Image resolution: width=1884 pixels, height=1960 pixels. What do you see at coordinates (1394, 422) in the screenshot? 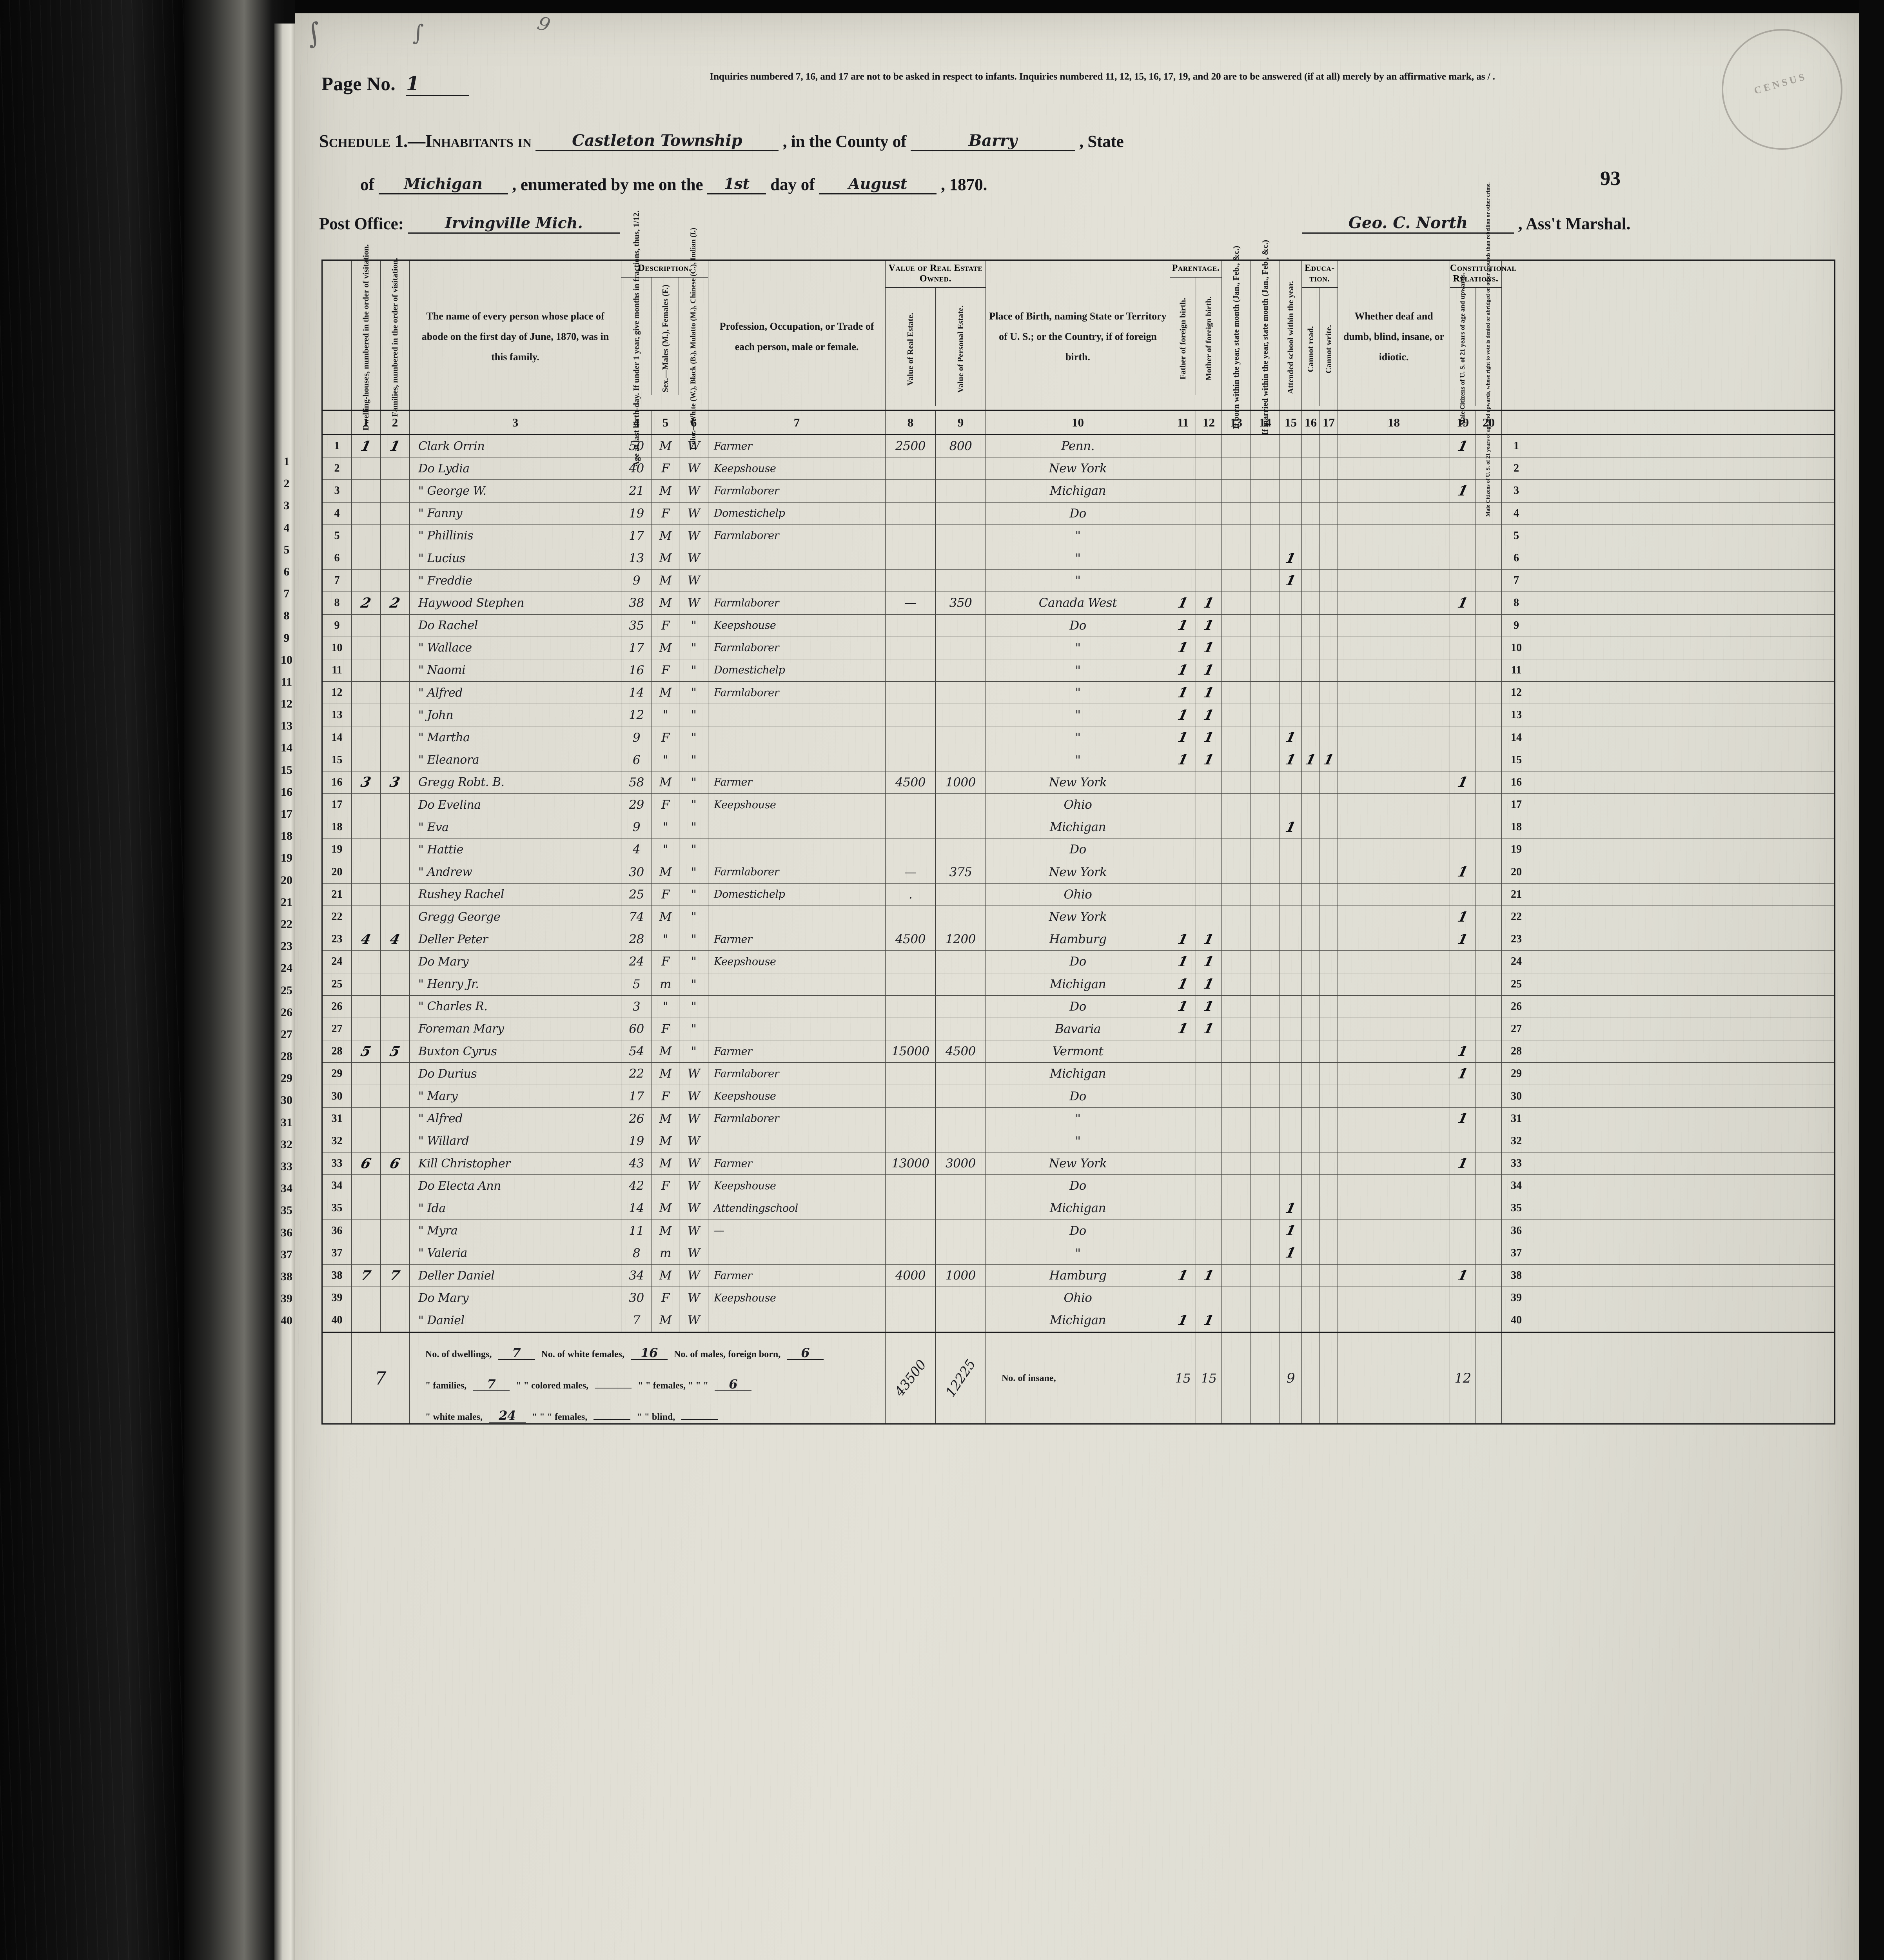
I see `column-number-18: 18` at bounding box center [1394, 422].